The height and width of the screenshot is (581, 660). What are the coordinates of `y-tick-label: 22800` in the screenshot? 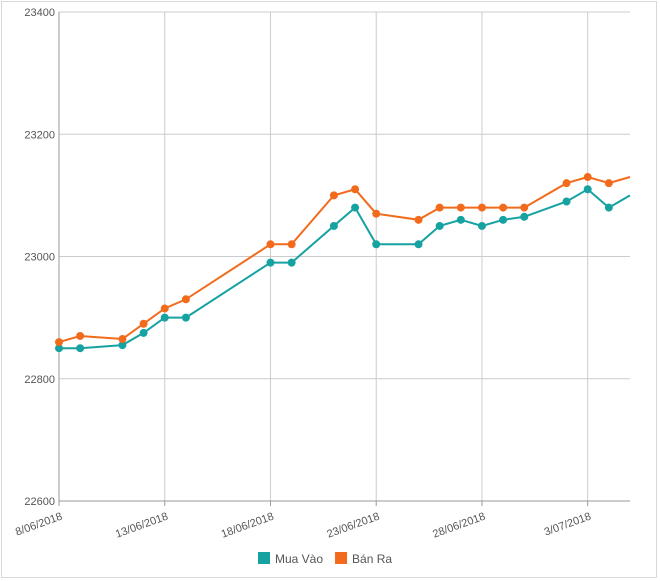 It's located at (39, 380).